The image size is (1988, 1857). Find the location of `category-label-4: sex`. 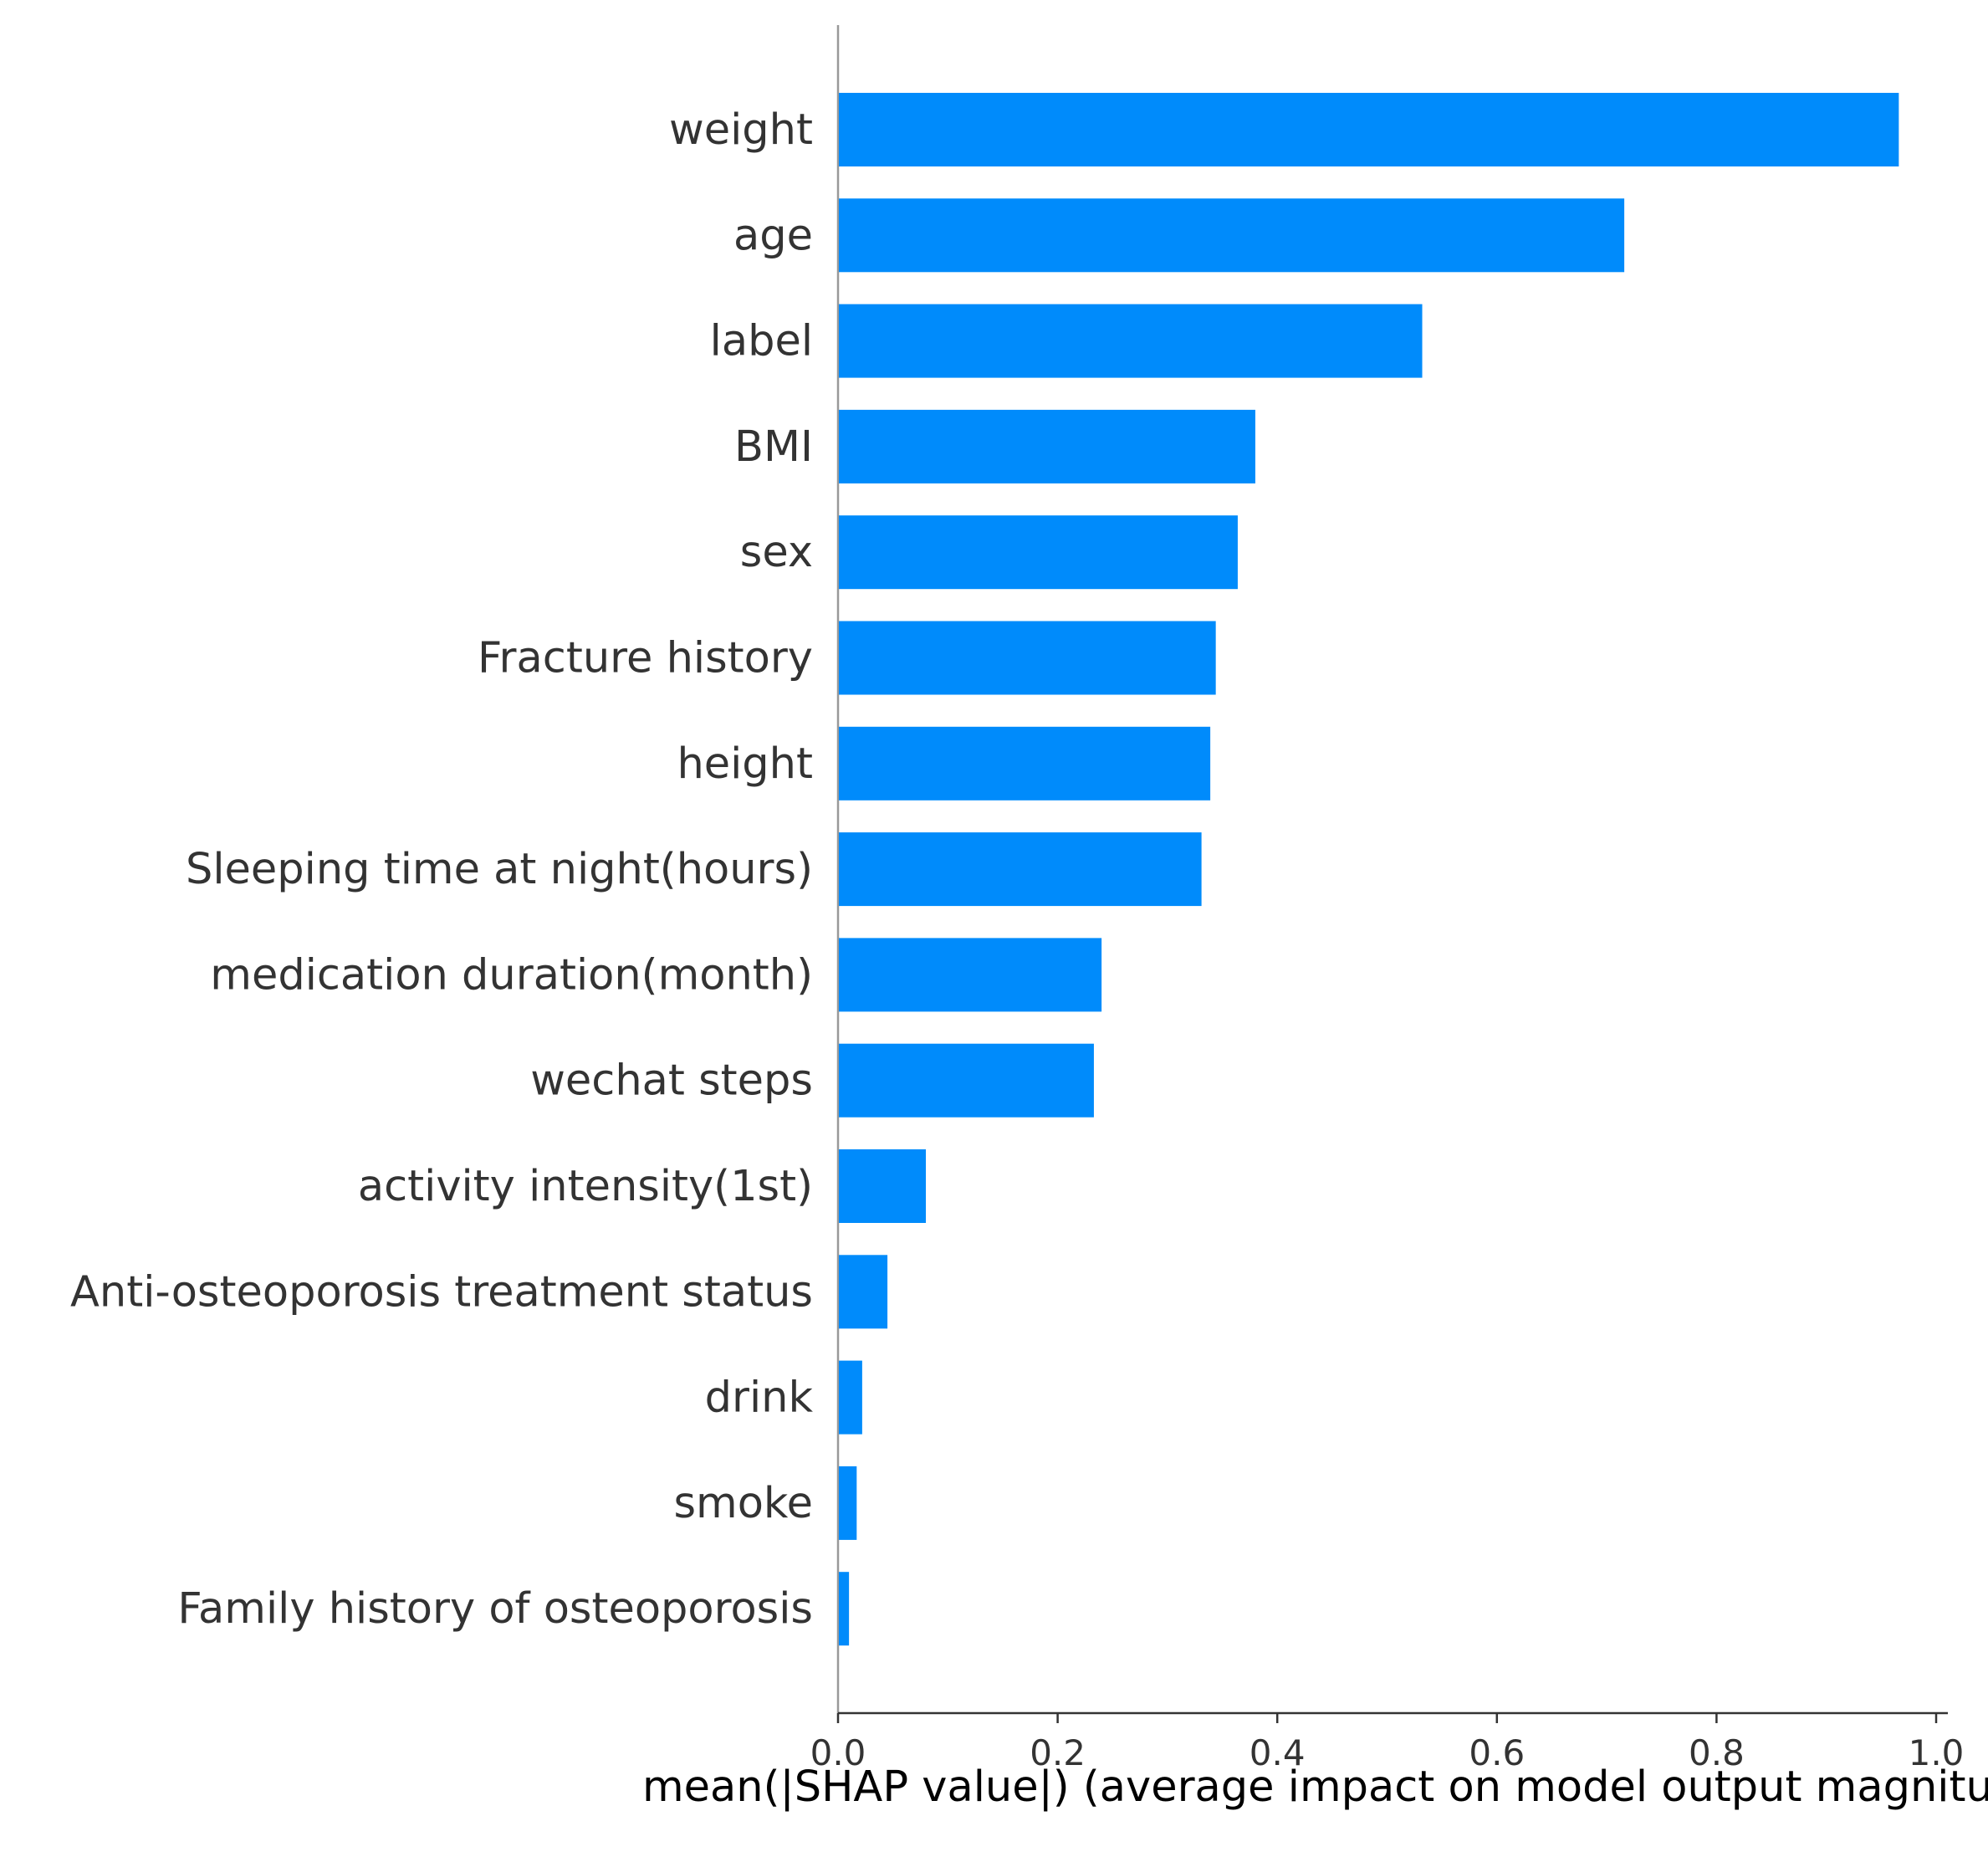

category-label-4: sex is located at coordinates (776, 552).